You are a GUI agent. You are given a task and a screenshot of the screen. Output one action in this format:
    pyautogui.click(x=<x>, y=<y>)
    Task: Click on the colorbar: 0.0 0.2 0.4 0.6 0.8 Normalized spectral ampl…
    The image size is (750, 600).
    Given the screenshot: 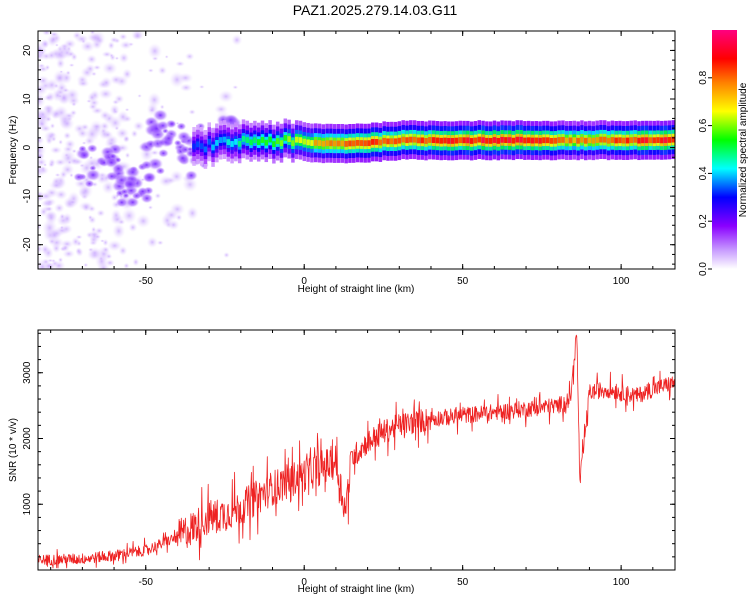 What is the action you would take?
    pyautogui.click(x=723, y=153)
    